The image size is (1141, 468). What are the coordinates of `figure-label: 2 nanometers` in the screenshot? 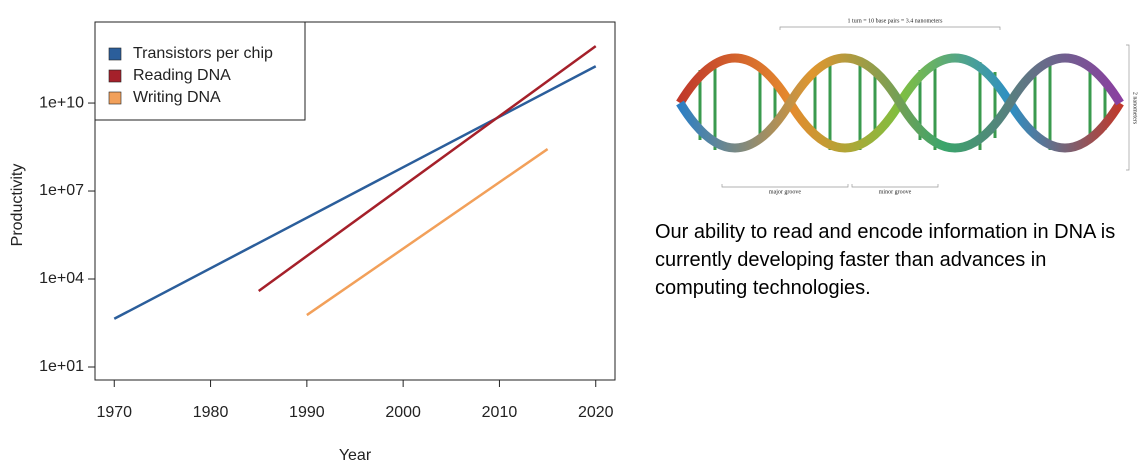 It's located at (1135, 108).